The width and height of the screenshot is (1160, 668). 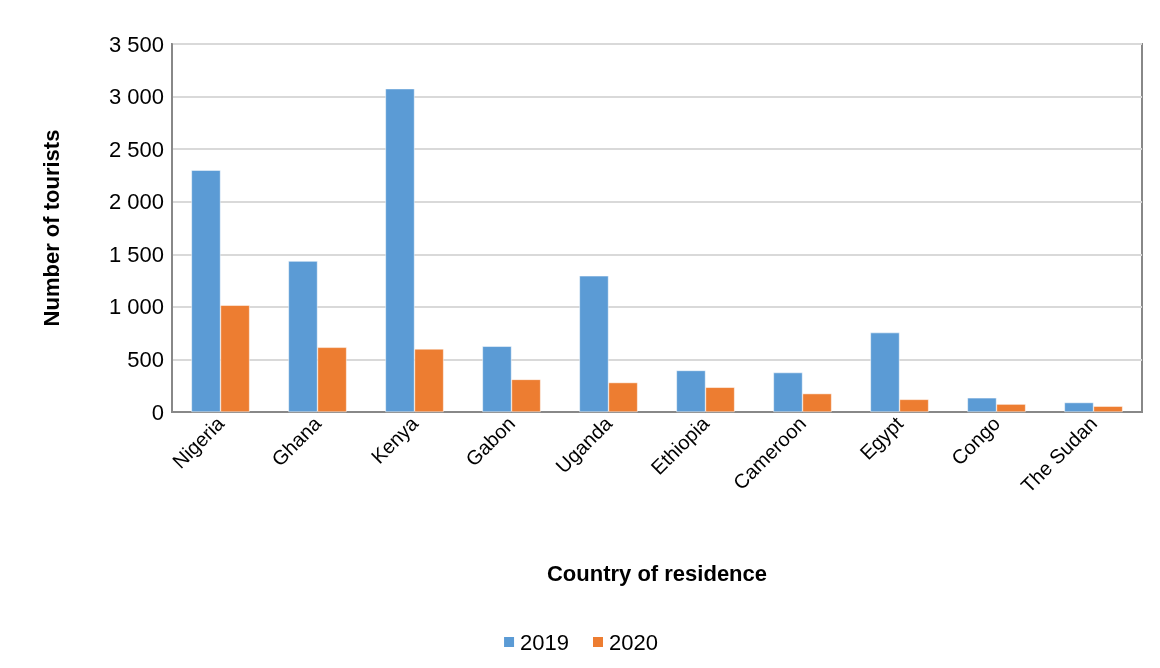 What do you see at coordinates (136, 44) in the screenshot?
I see `y-tick-label: 3 500` at bounding box center [136, 44].